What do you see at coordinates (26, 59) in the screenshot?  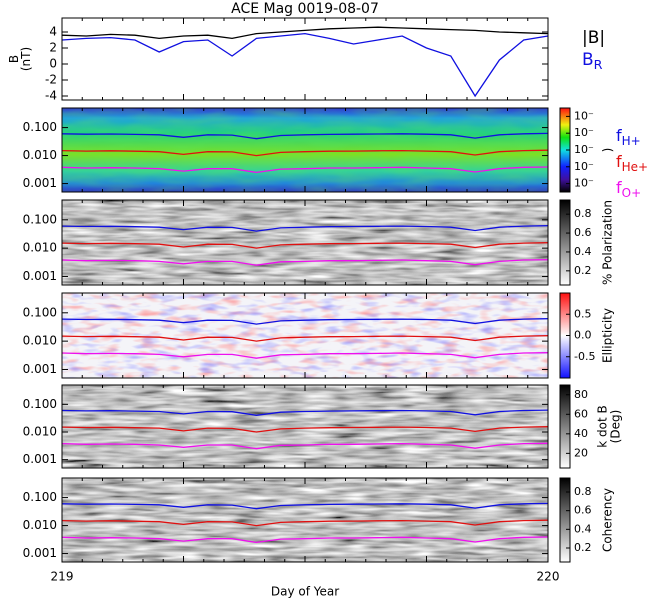 I see `y-axis-unit: (nT)` at bounding box center [26, 59].